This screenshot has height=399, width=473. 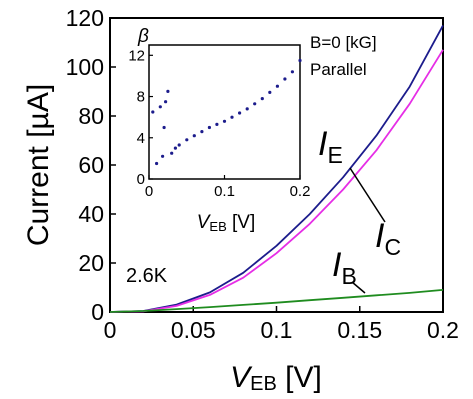 I want to click on inset-x-tick-label: 0.2, so click(x=300, y=191).